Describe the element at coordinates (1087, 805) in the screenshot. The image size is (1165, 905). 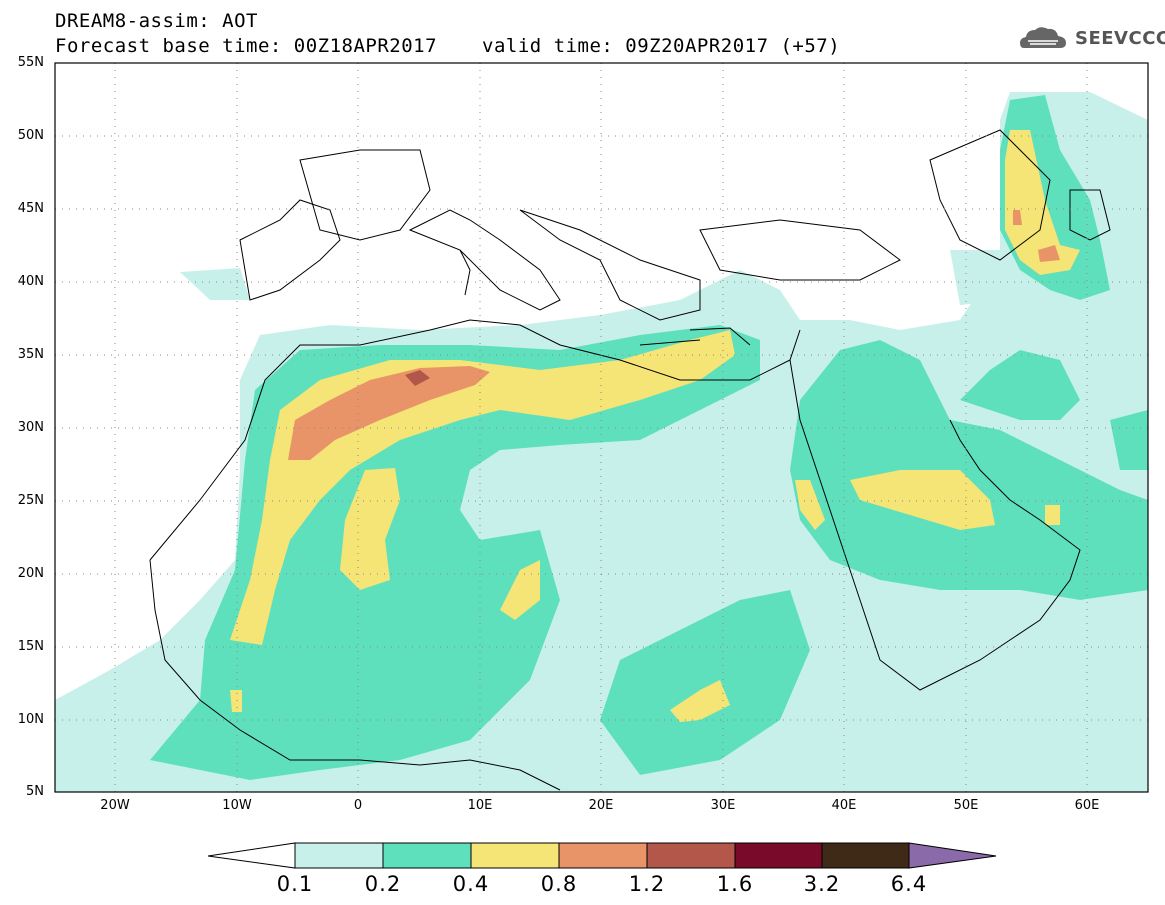
I see `lon-label-60e: 60E` at that location.